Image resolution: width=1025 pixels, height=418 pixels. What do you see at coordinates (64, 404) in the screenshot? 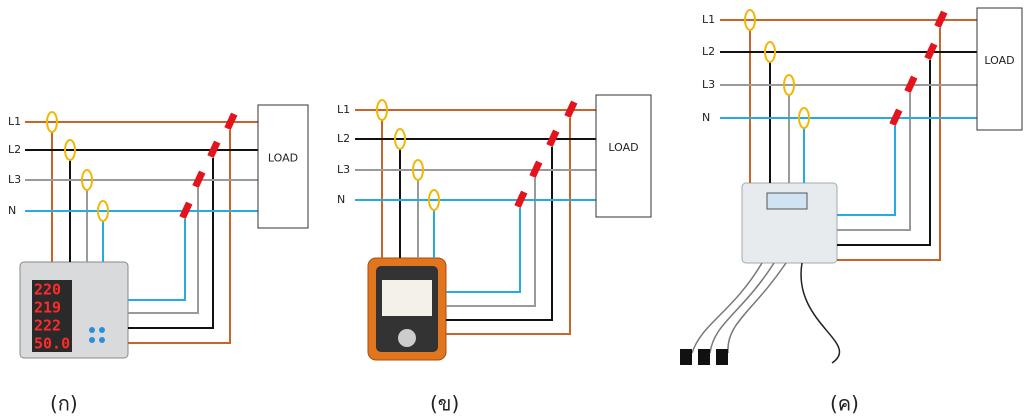
I see `panel-caption: (ก)` at bounding box center [64, 404].